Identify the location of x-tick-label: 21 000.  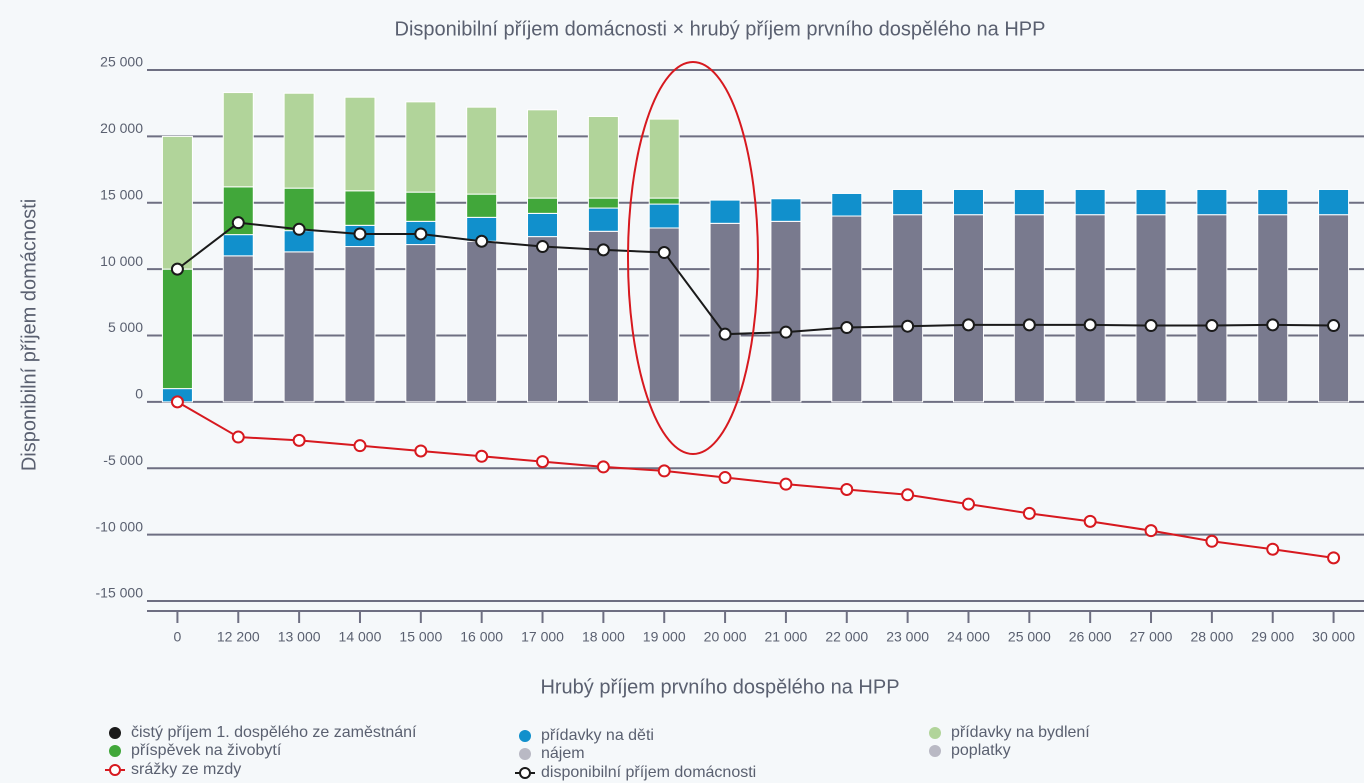
(786, 637).